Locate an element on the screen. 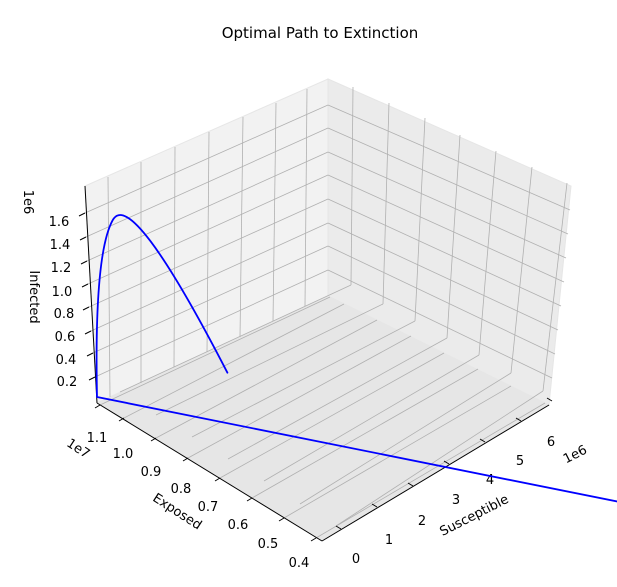 The width and height of the screenshot is (617, 587). grid-z-0.2-left is located at coordinates (211, 323).